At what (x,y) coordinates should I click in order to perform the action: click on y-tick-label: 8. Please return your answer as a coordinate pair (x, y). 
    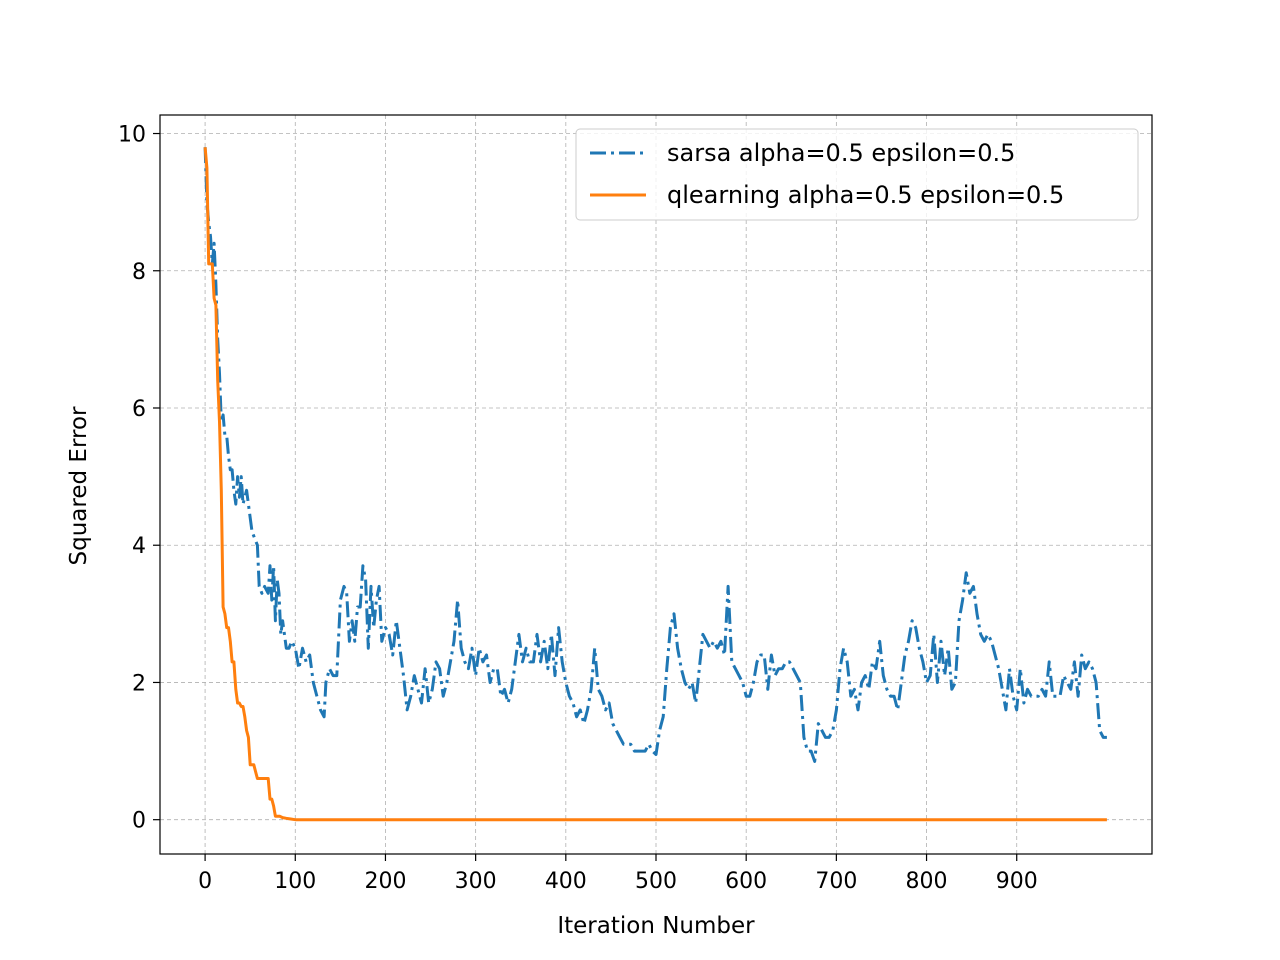
    Looking at the image, I should click on (139, 272).